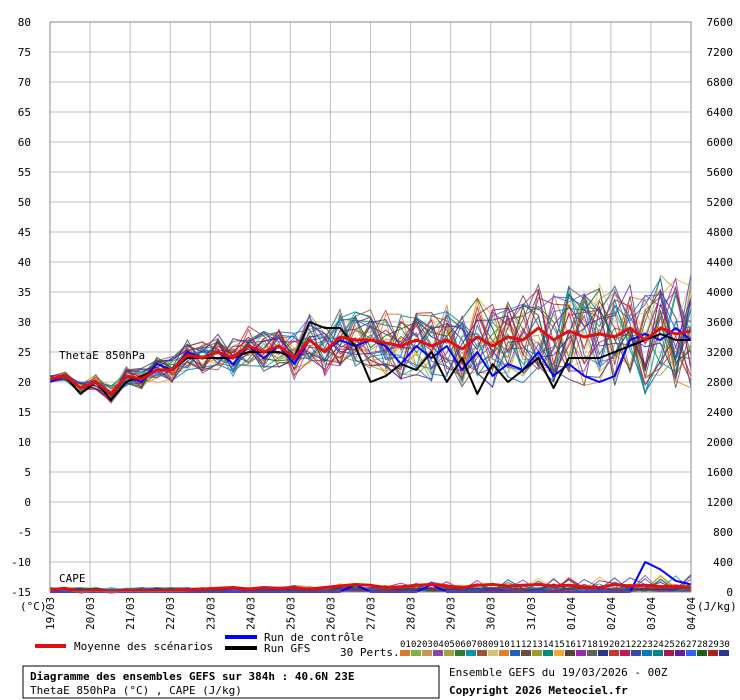 Image resolution: width=740 pixels, height=700 pixels. Describe the element at coordinates (471, 645) in the screenshot. I see `pert-legend-number: 07` at that location.